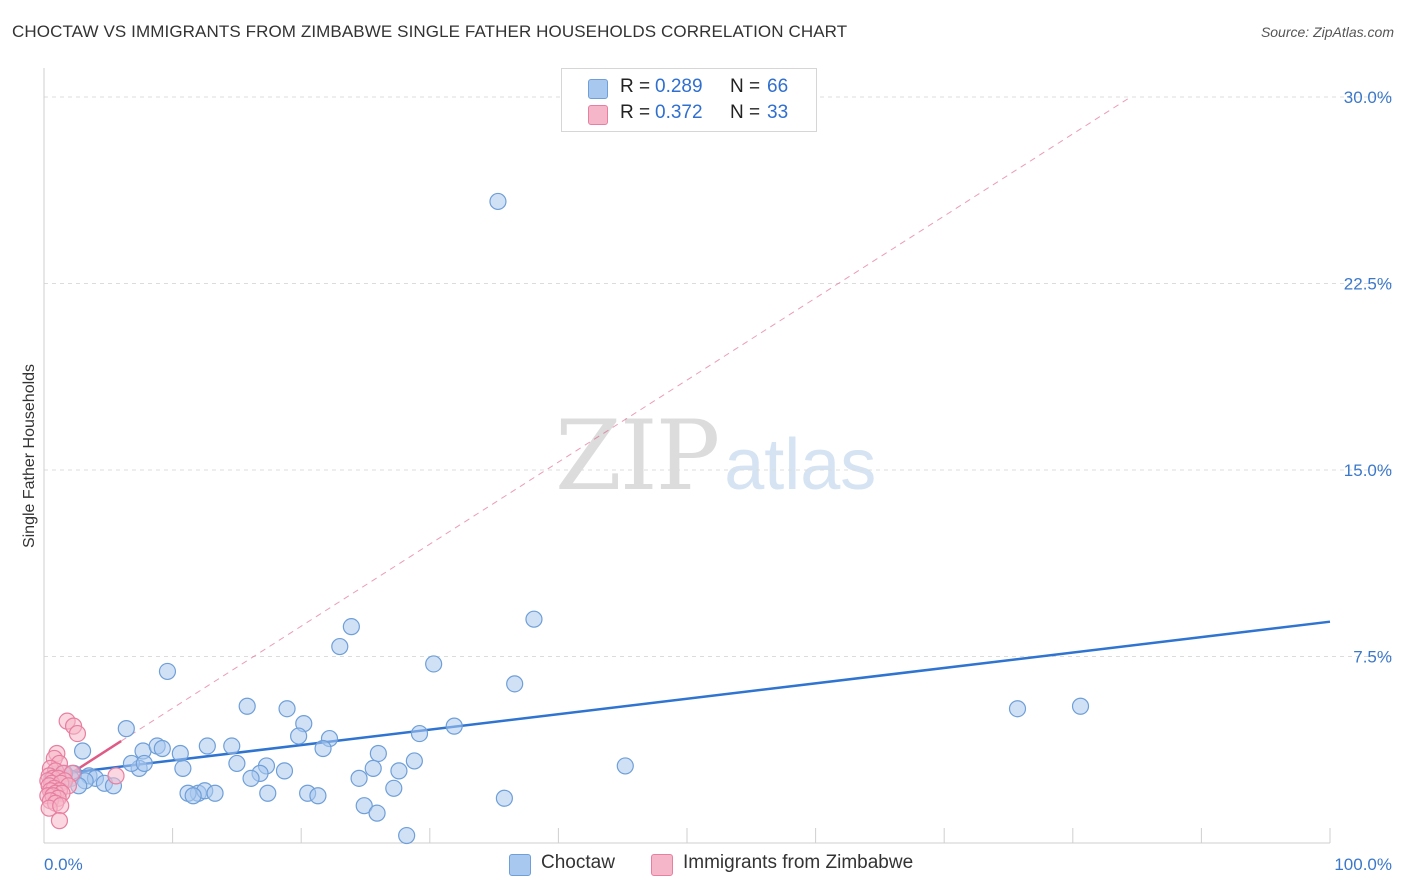 The image size is (1406, 892). I want to click on y-axis-label: Single Father Households, so click(29, 456).